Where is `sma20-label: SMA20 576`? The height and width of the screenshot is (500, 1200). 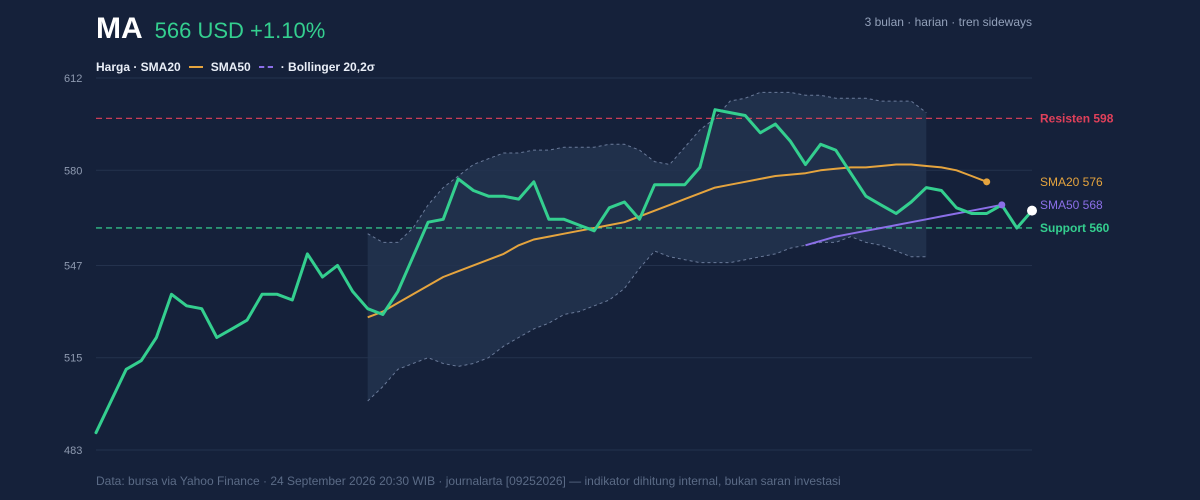 sma20-label: SMA20 576 is located at coordinates (1071, 182).